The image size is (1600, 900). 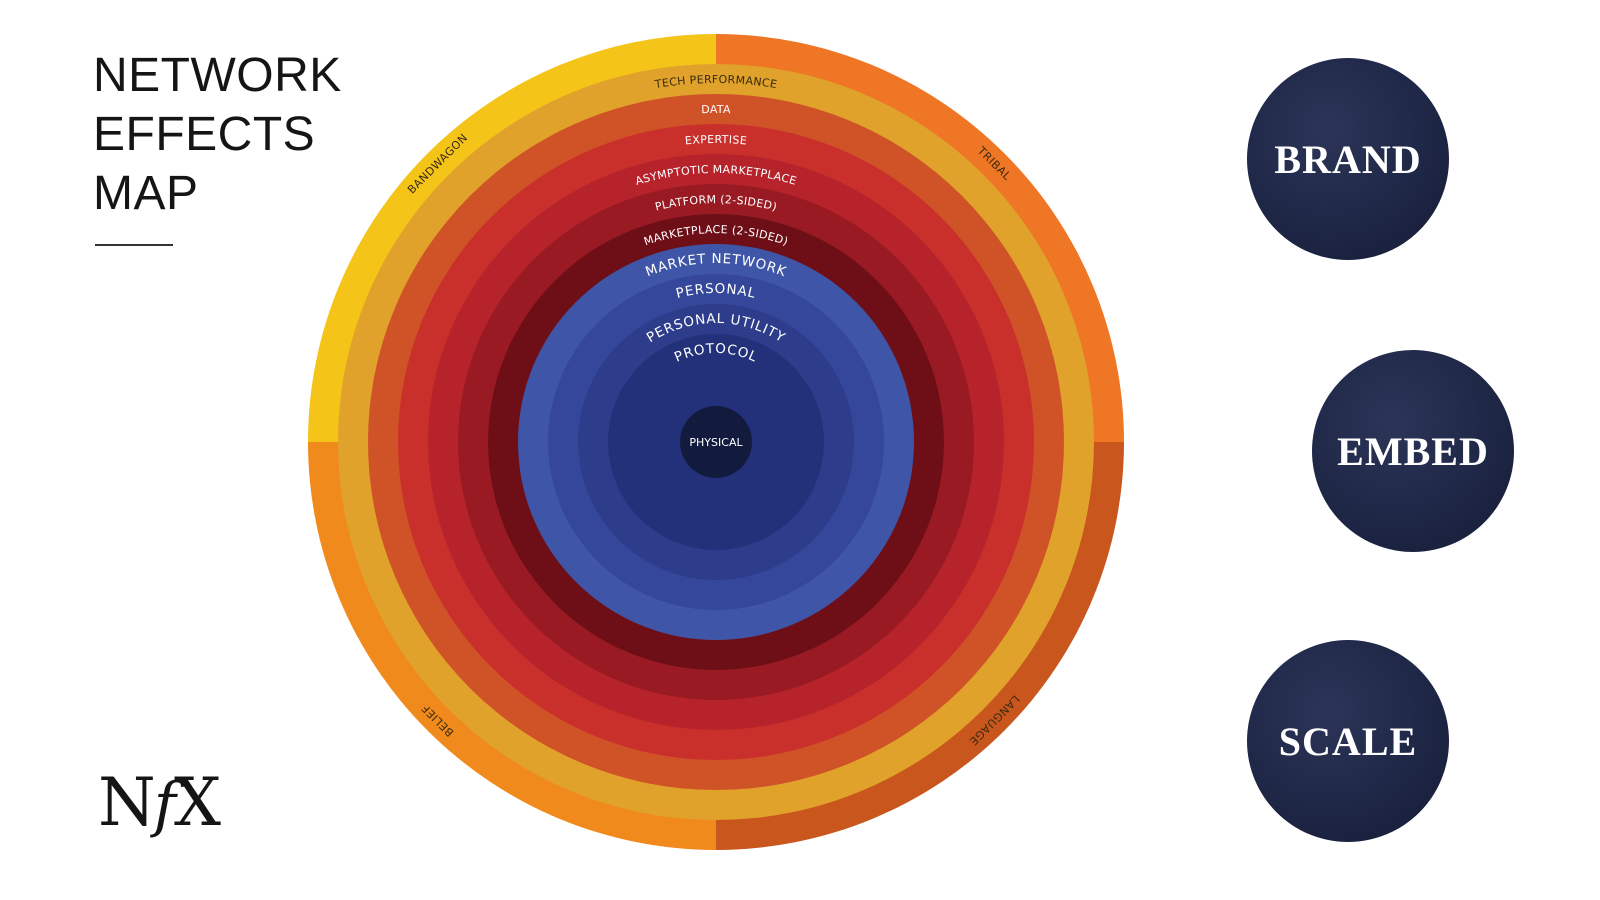 I want to click on brand-circle: BRAND, so click(x=1348, y=159).